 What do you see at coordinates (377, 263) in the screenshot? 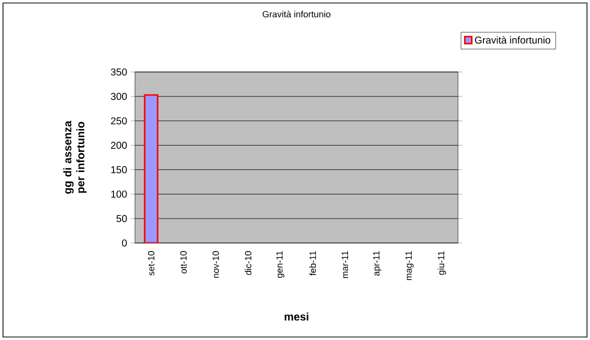
I see `x-tick-label: apr-11` at bounding box center [377, 263].